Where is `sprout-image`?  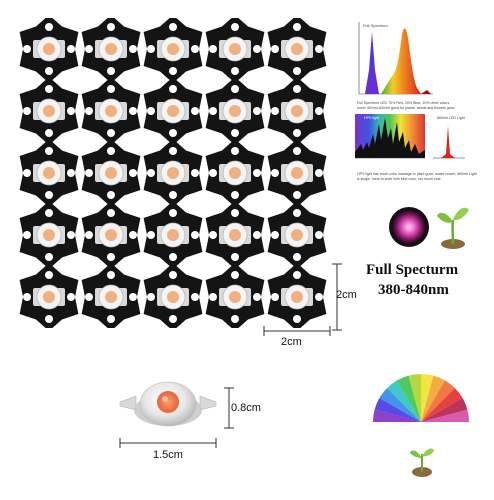 sprout-image is located at coordinates (453, 228).